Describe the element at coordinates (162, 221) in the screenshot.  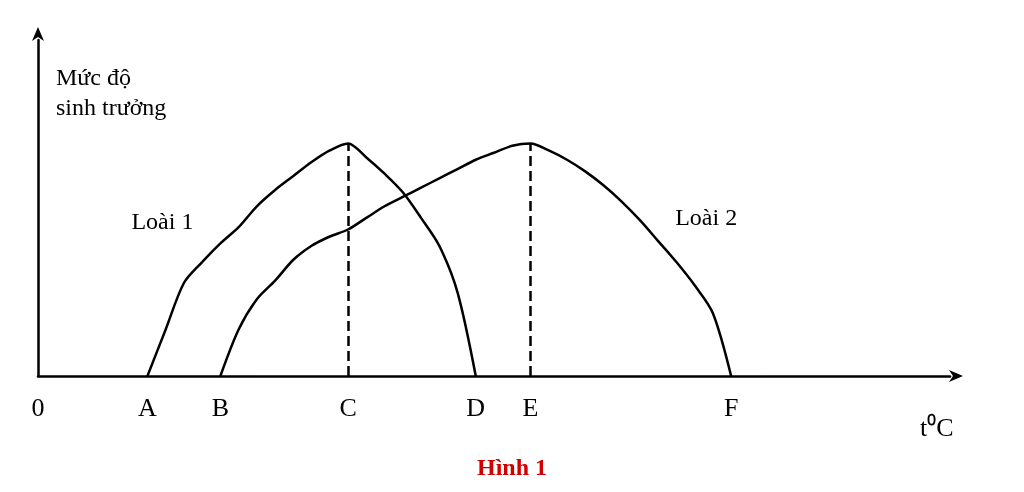
I see `series-label: Loài 1` at that location.